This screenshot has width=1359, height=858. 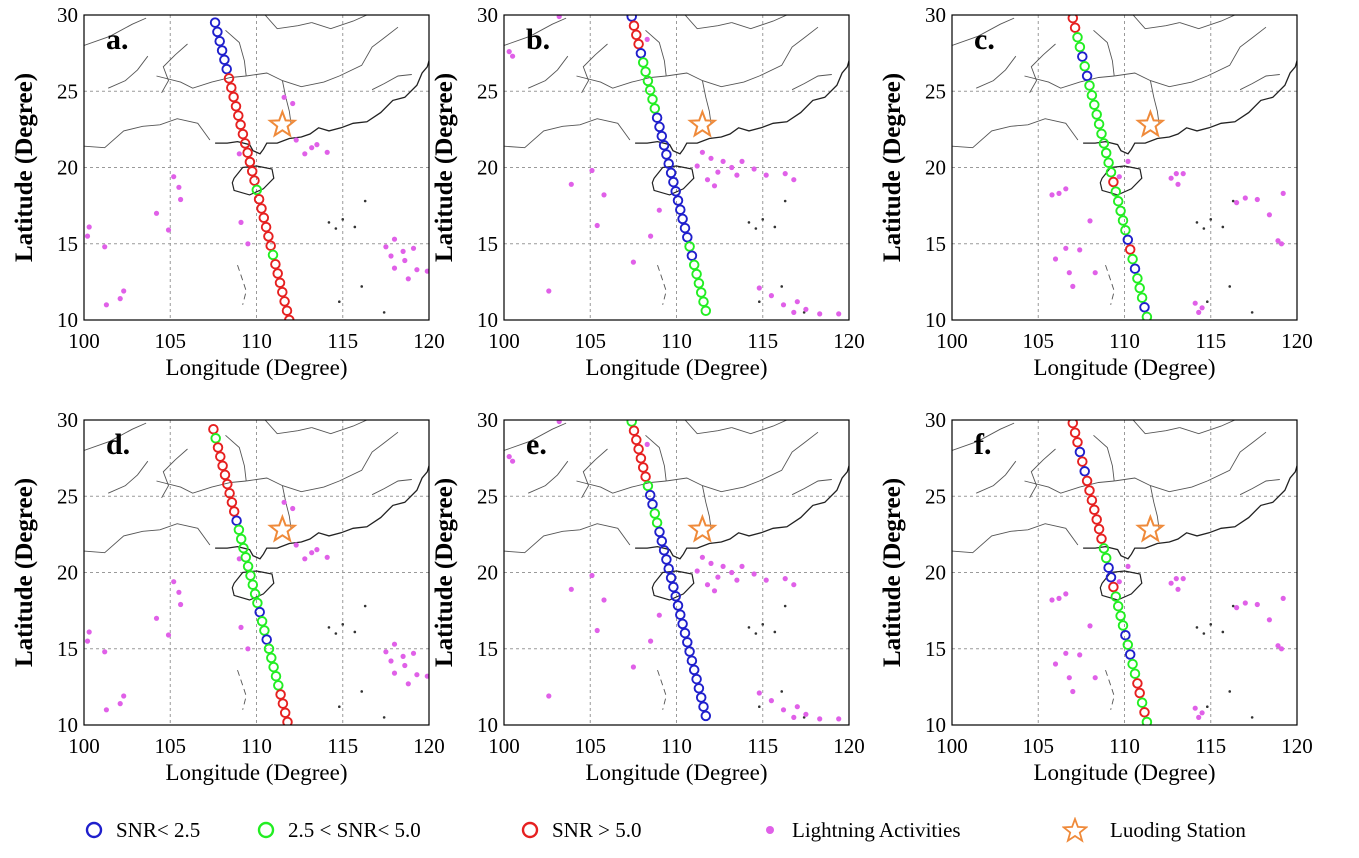 I want to click on x-tick-label: 100, so click(x=84, y=341).